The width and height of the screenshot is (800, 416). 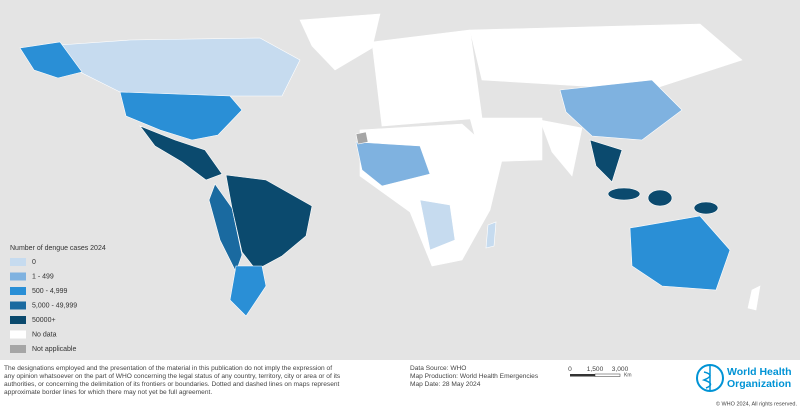 What do you see at coordinates (754, 298) in the screenshot?
I see `new-zealand` at bounding box center [754, 298].